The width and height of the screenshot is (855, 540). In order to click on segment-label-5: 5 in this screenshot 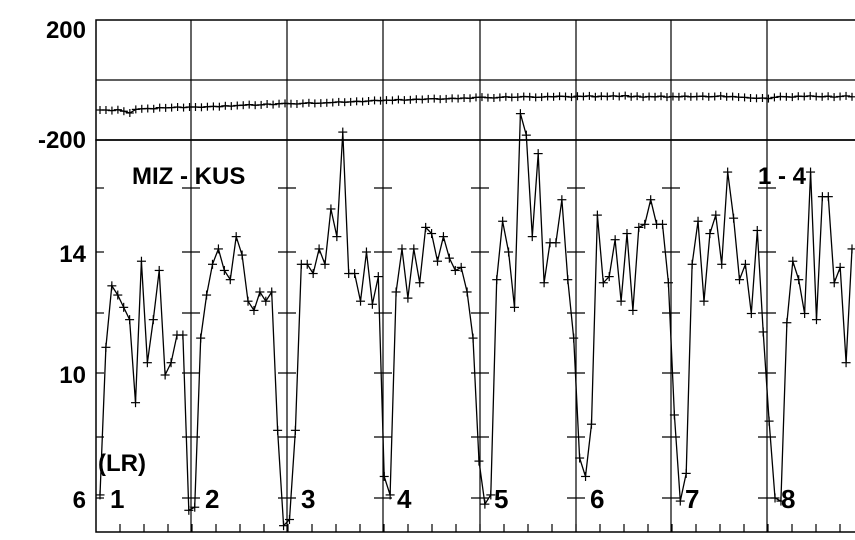, I will do `click(501, 499)`.